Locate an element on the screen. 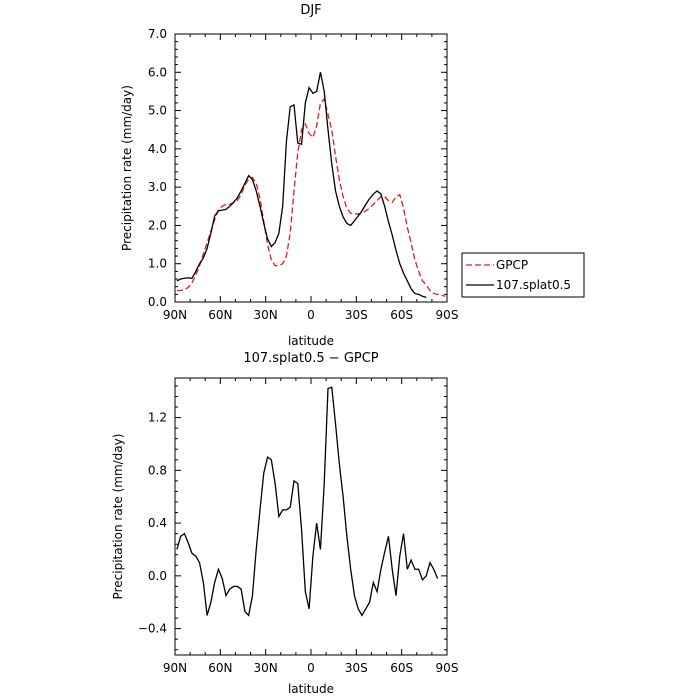  series-line-gpcp is located at coordinates (311, 197).